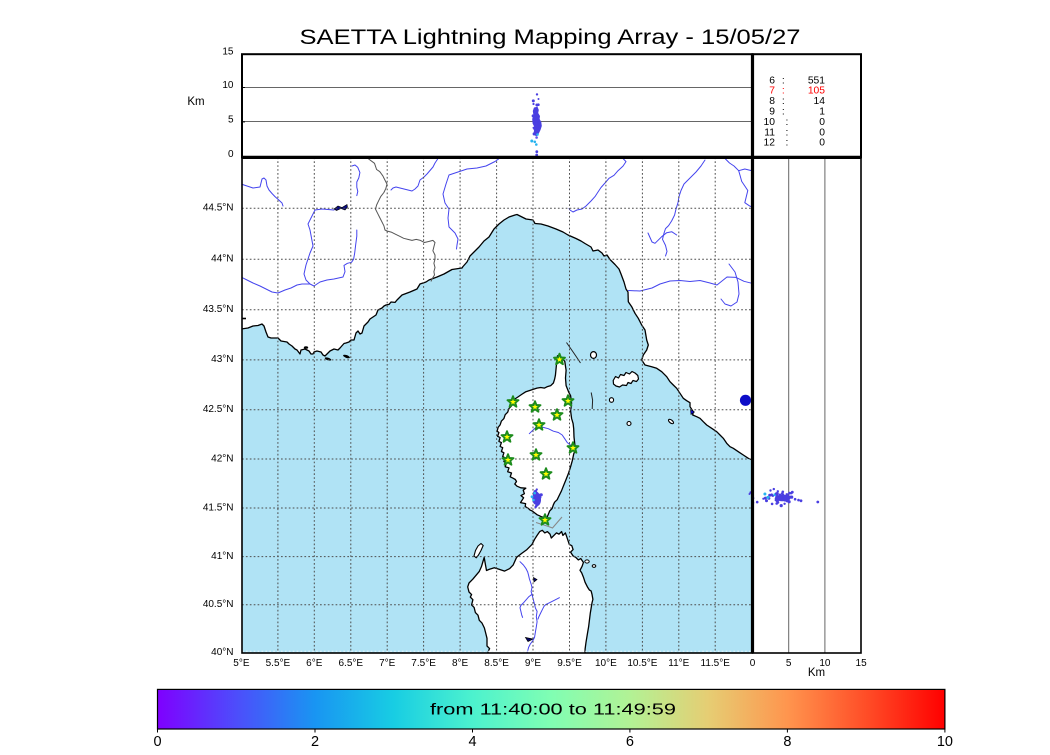  I want to click on svg-text: 12, so click(770, 143).